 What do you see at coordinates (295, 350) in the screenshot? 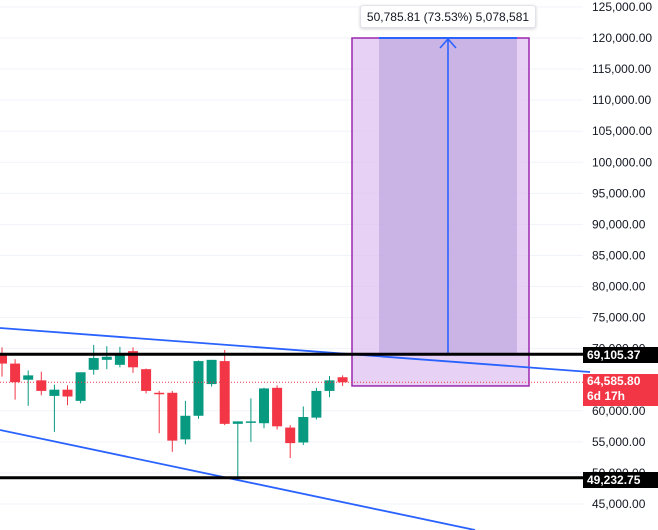
I see `upper-channel-line` at bounding box center [295, 350].